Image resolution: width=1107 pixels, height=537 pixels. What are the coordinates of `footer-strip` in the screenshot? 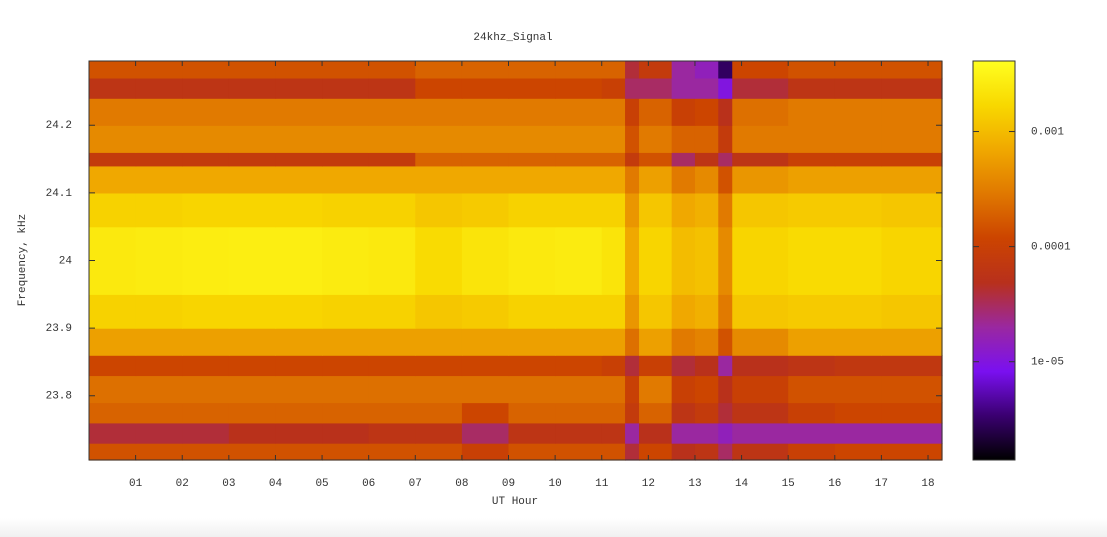 It's located at (553, 527).